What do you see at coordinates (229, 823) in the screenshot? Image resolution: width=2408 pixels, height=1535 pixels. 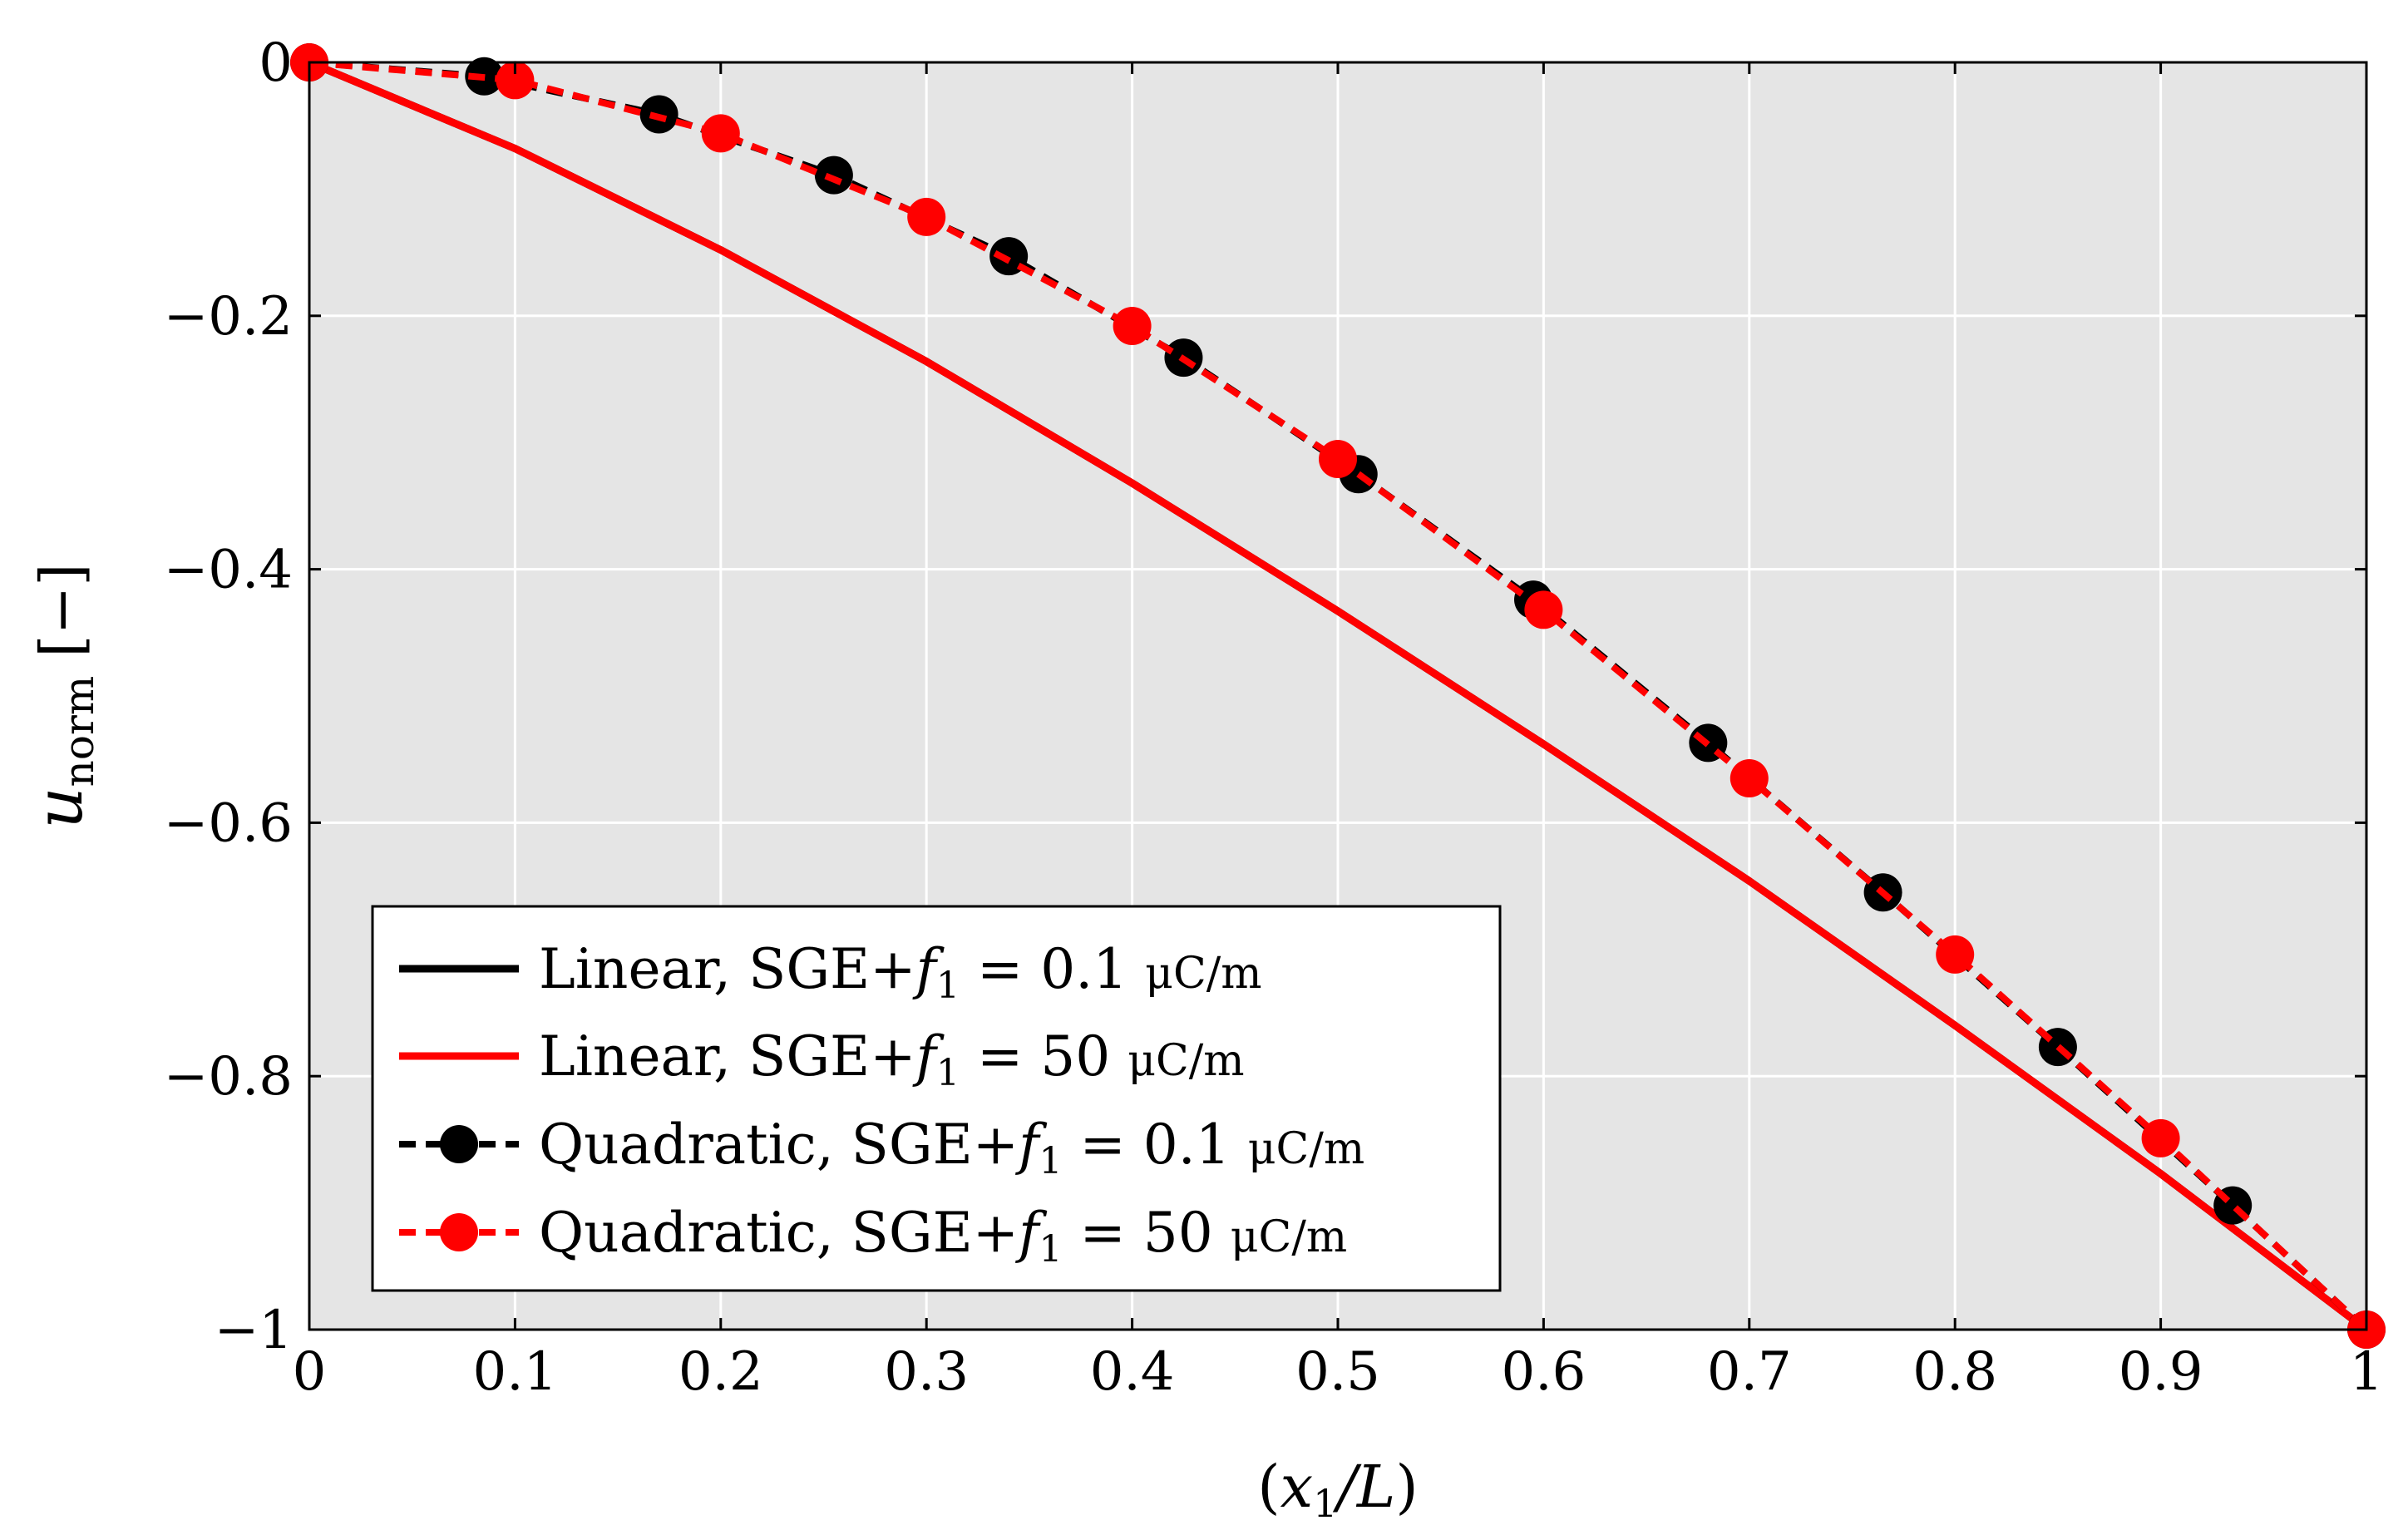 I see `y-tick-label: −0.6` at bounding box center [229, 823].